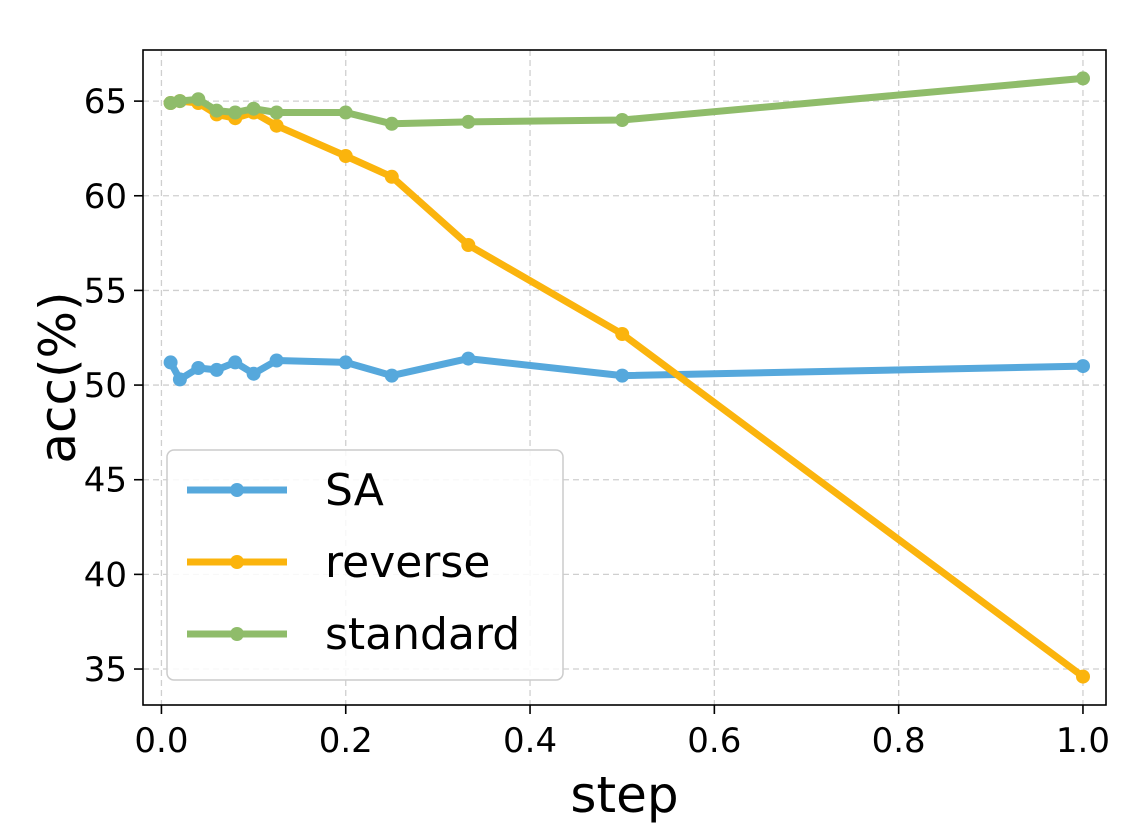  Describe the element at coordinates (58, 377) in the screenshot. I see `y-axis-label: acc(%)` at that location.